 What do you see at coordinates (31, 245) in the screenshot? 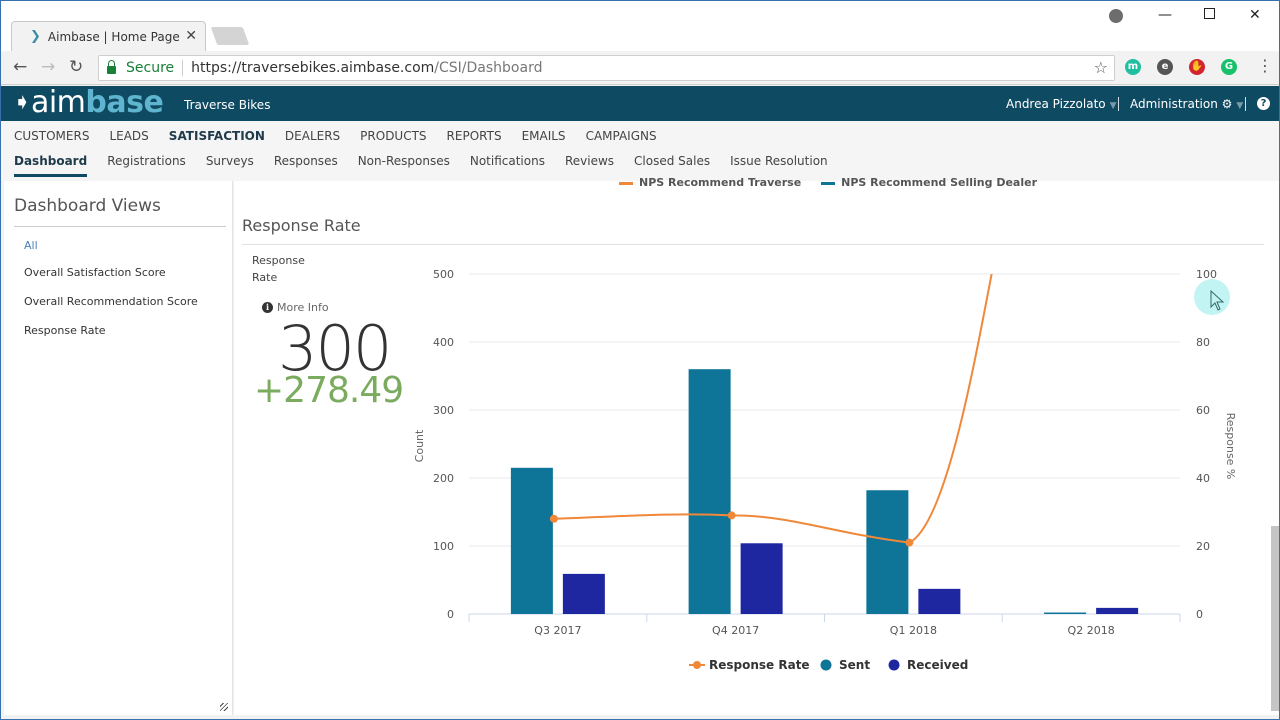
I see `view-all: All` at bounding box center [31, 245].